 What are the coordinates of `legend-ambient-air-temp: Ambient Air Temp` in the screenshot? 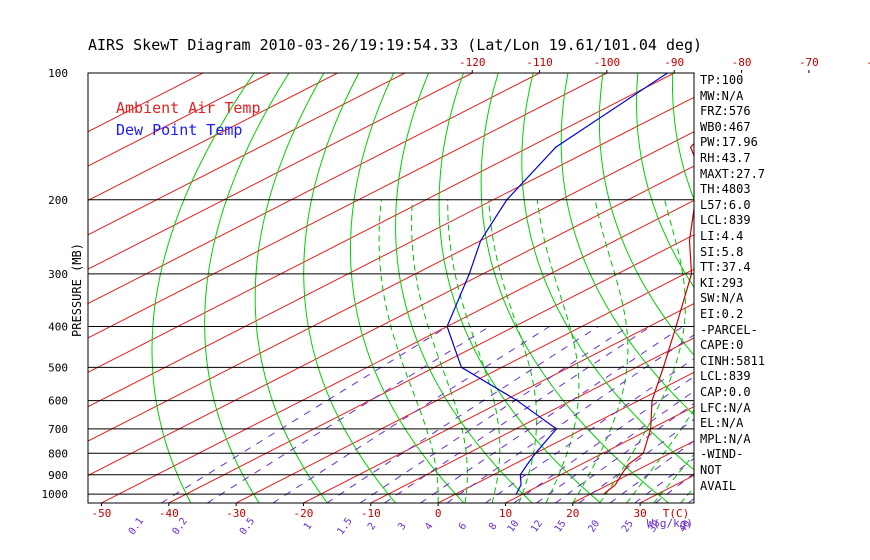 It's located at (188, 108).